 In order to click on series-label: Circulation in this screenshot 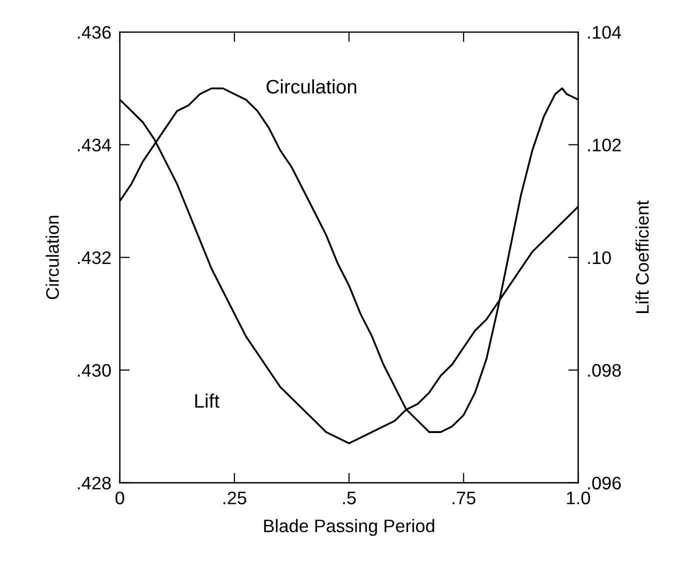, I will do `click(311, 86)`.